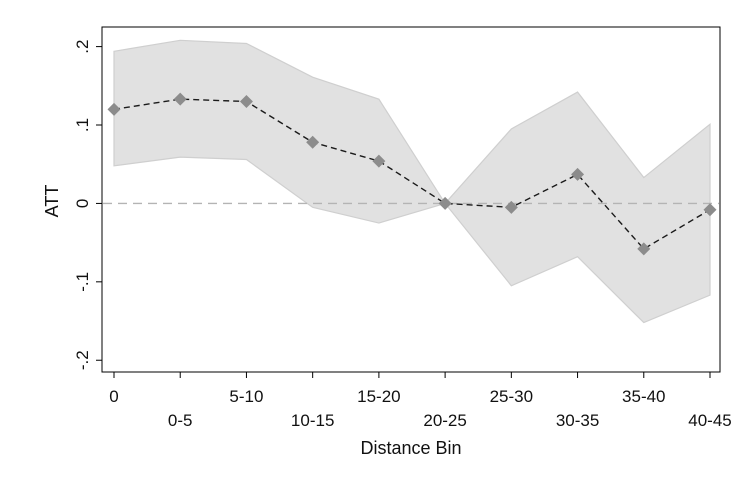 This screenshot has width=747, height=498. I want to click on y-tick-label-0: .2, so click(82, 47).